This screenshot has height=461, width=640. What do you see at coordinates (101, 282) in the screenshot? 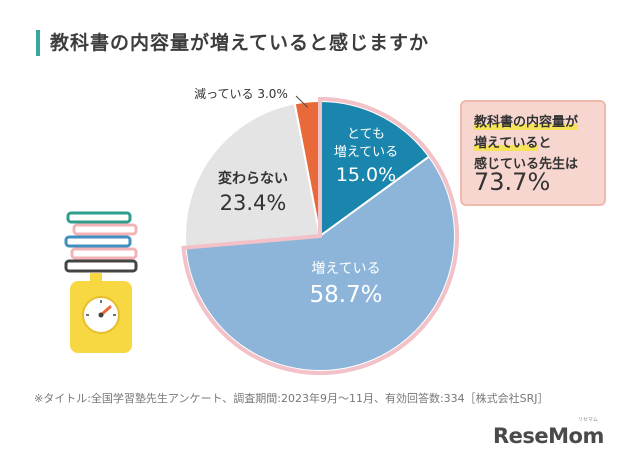
I see `book-stack-on-scale-icon` at bounding box center [101, 282].